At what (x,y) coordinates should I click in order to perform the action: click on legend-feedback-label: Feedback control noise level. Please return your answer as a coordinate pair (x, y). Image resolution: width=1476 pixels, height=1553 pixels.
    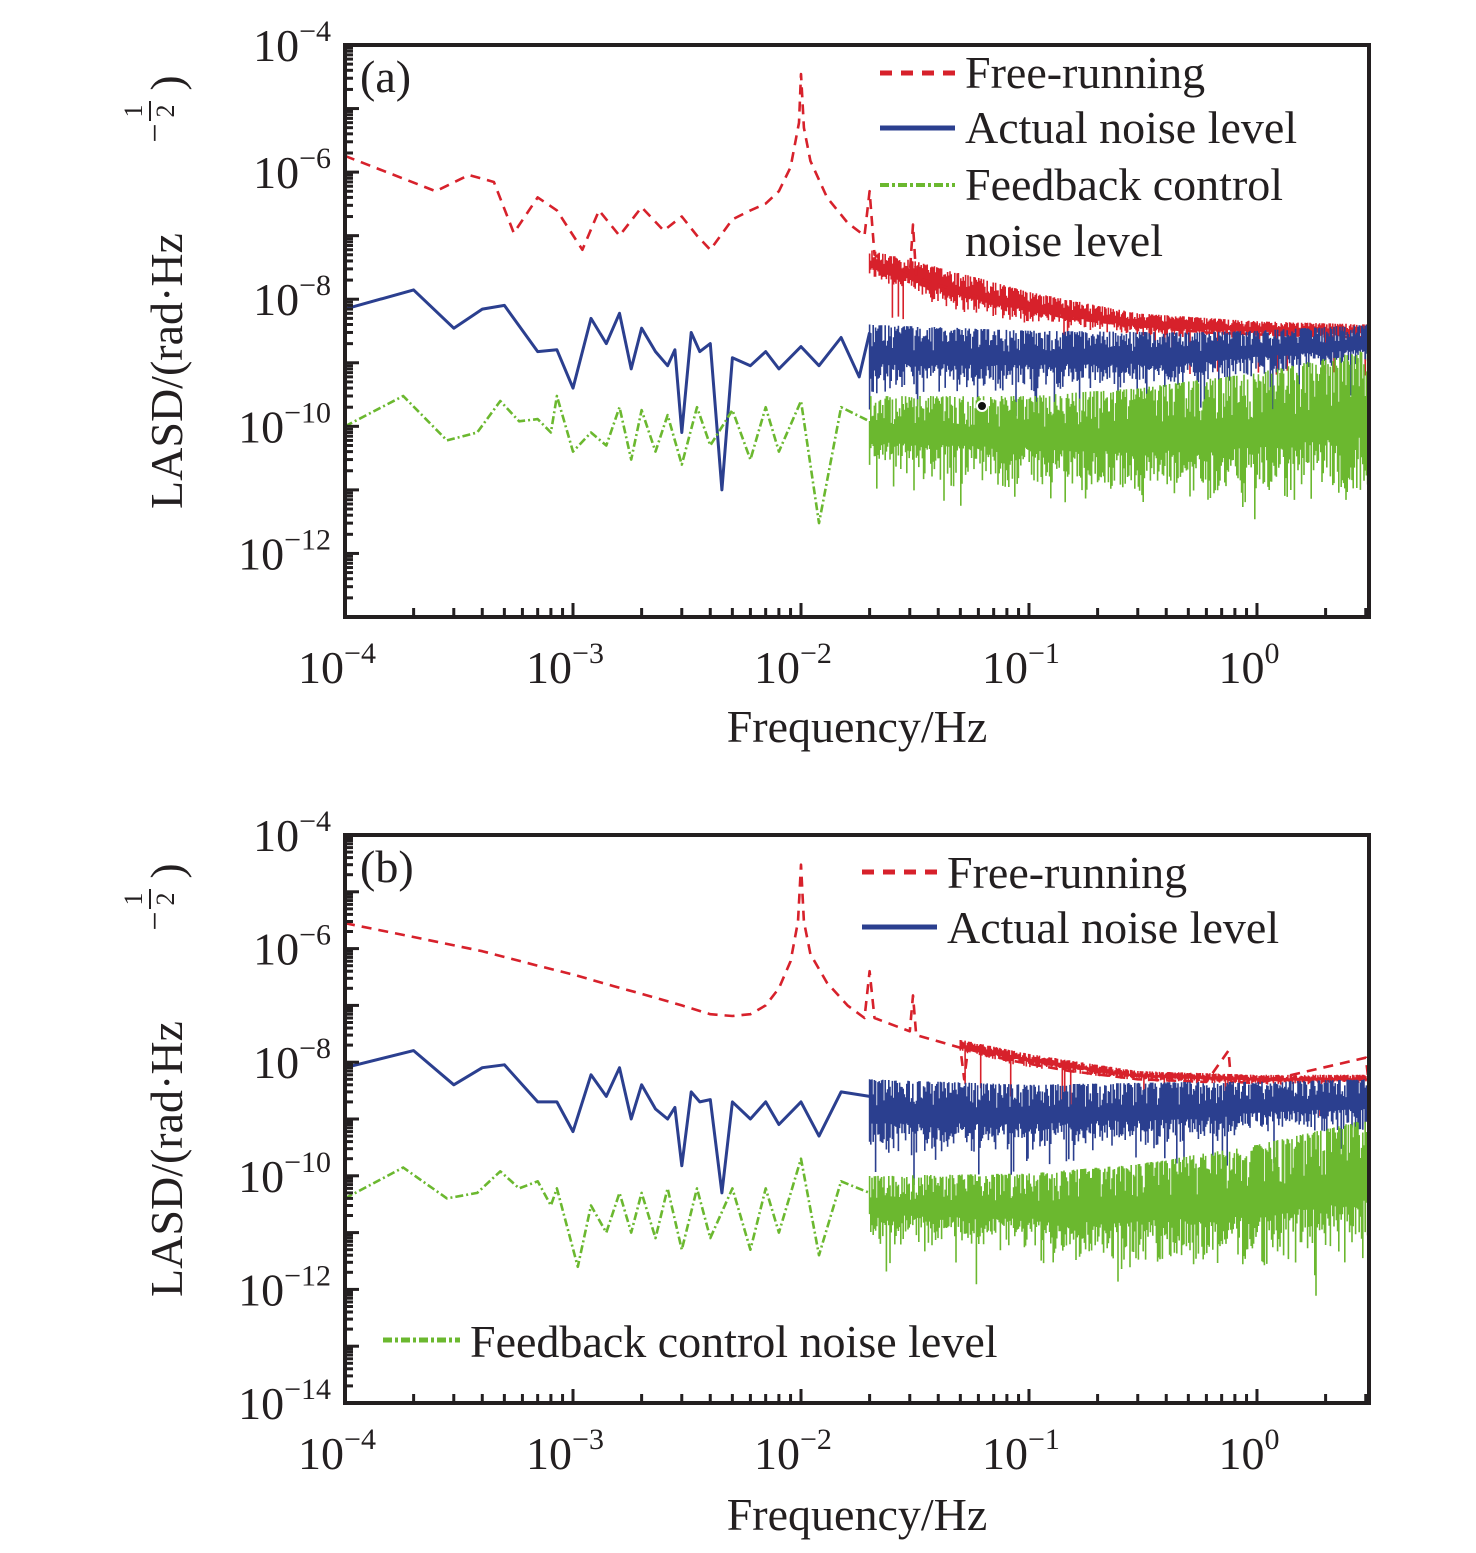
    Looking at the image, I should click on (734, 1341).